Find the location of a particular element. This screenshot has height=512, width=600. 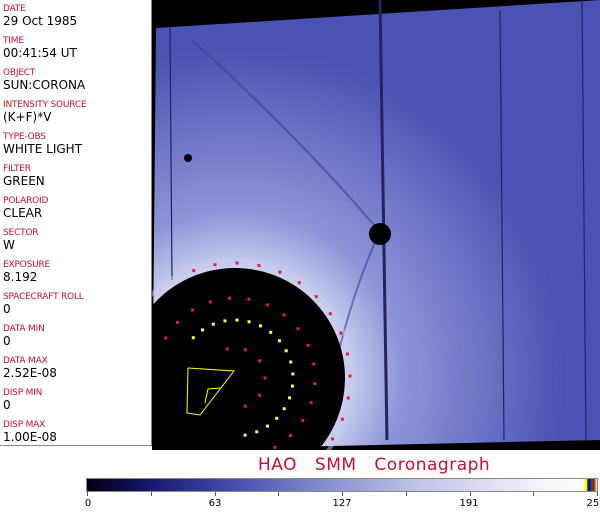

field-date: DATE 29 Oct 1985 is located at coordinates (40, 16).